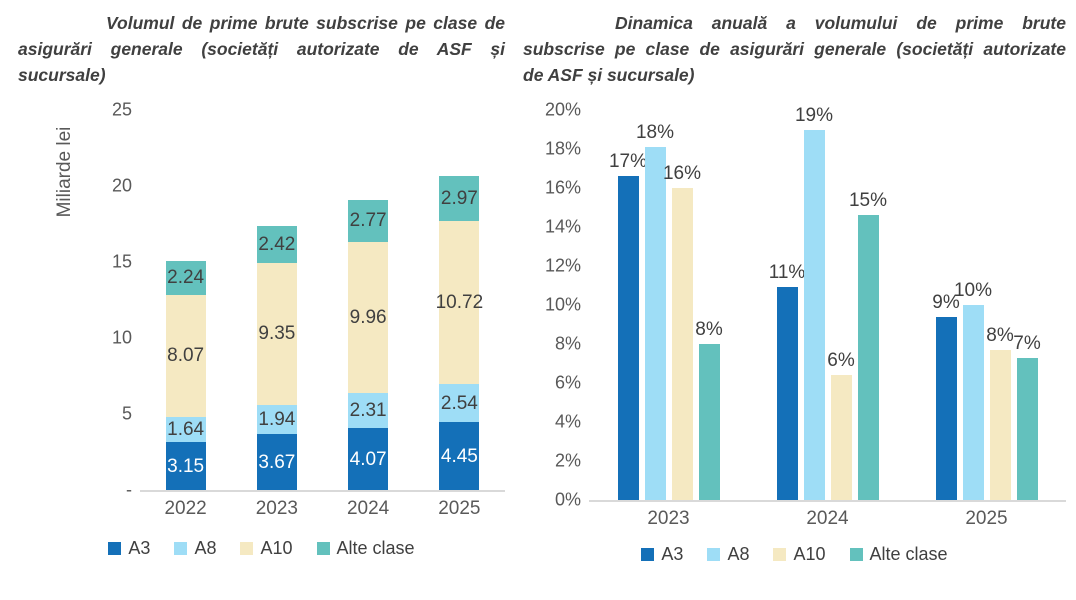 This screenshot has height=600, width=1076. I want to click on y-tick-label: 20%, so click(562, 109).